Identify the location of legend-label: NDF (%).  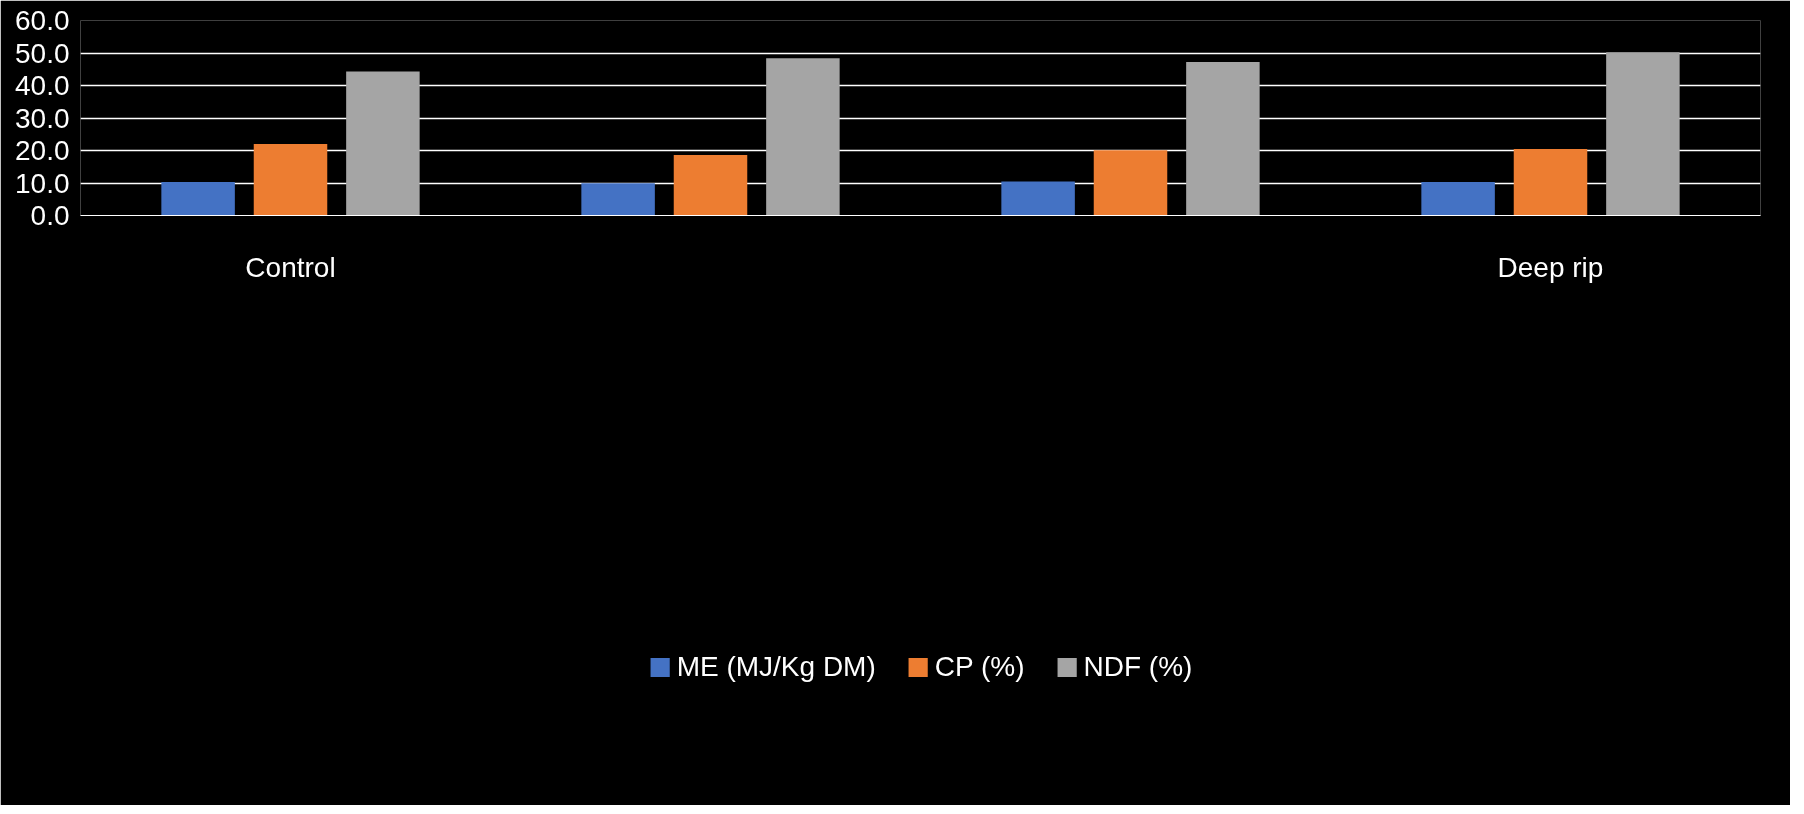
(1138, 667).